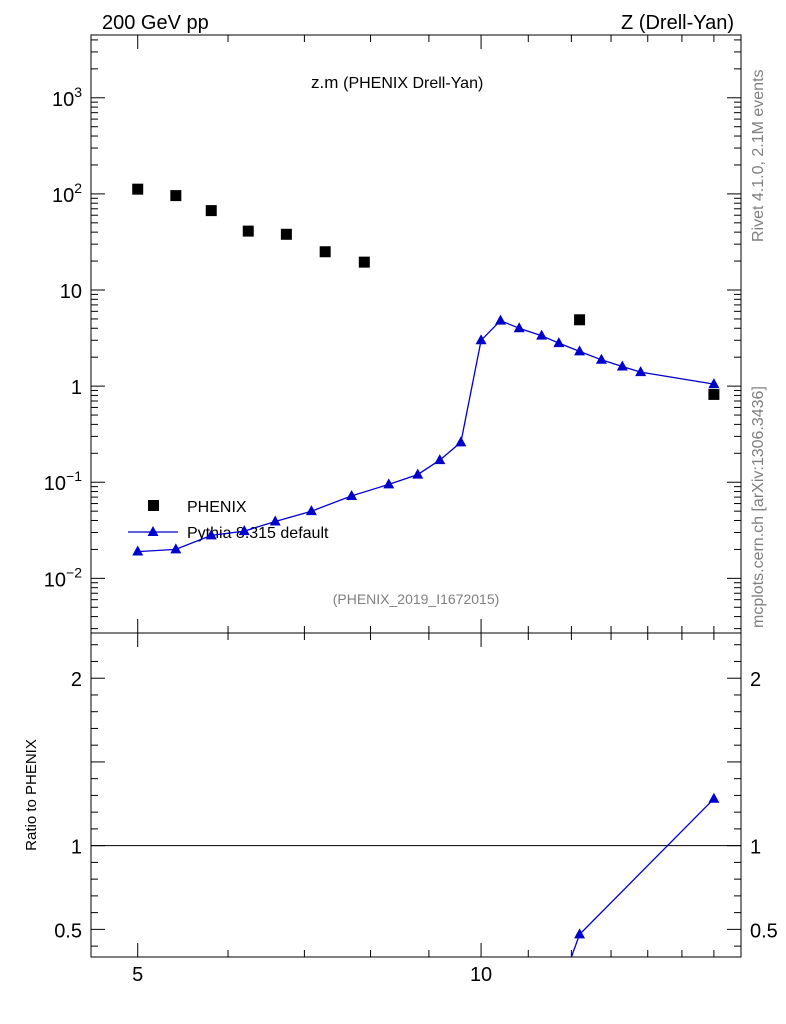 The image size is (786, 1024). What do you see at coordinates (137, 975) in the screenshot?
I see `x-tick-label: 5` at bounding box center [137, 975].